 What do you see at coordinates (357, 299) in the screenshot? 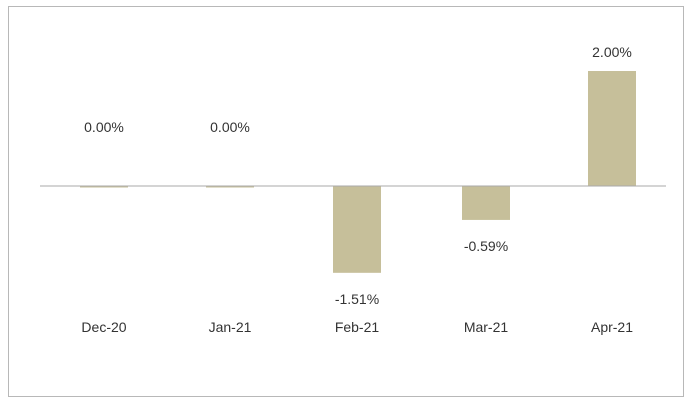
I see `data-label-feb-21: -1.51%` at bounding box center [357, 299].